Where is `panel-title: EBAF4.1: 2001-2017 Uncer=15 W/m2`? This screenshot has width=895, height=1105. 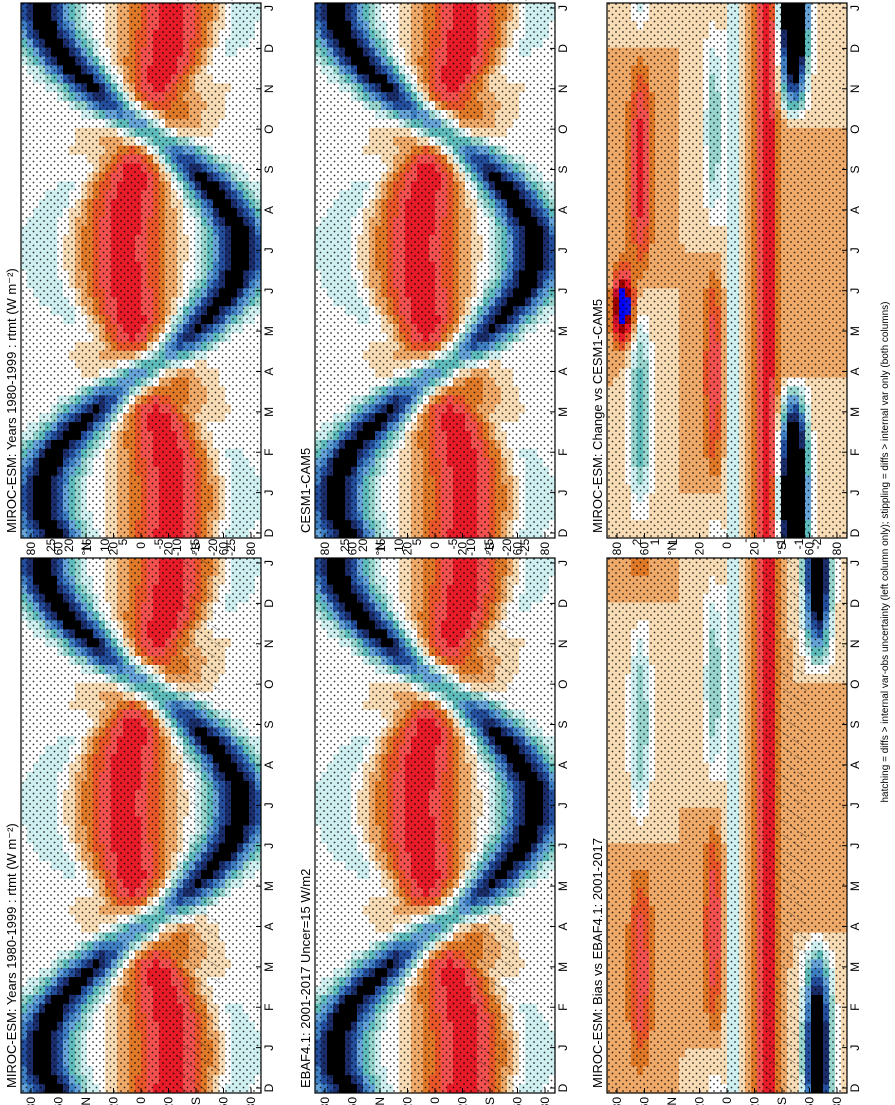
panel-title: EBAF4.1: 2001-2017 Uncer=15 W/m2 is located at coordinates (305, 978).